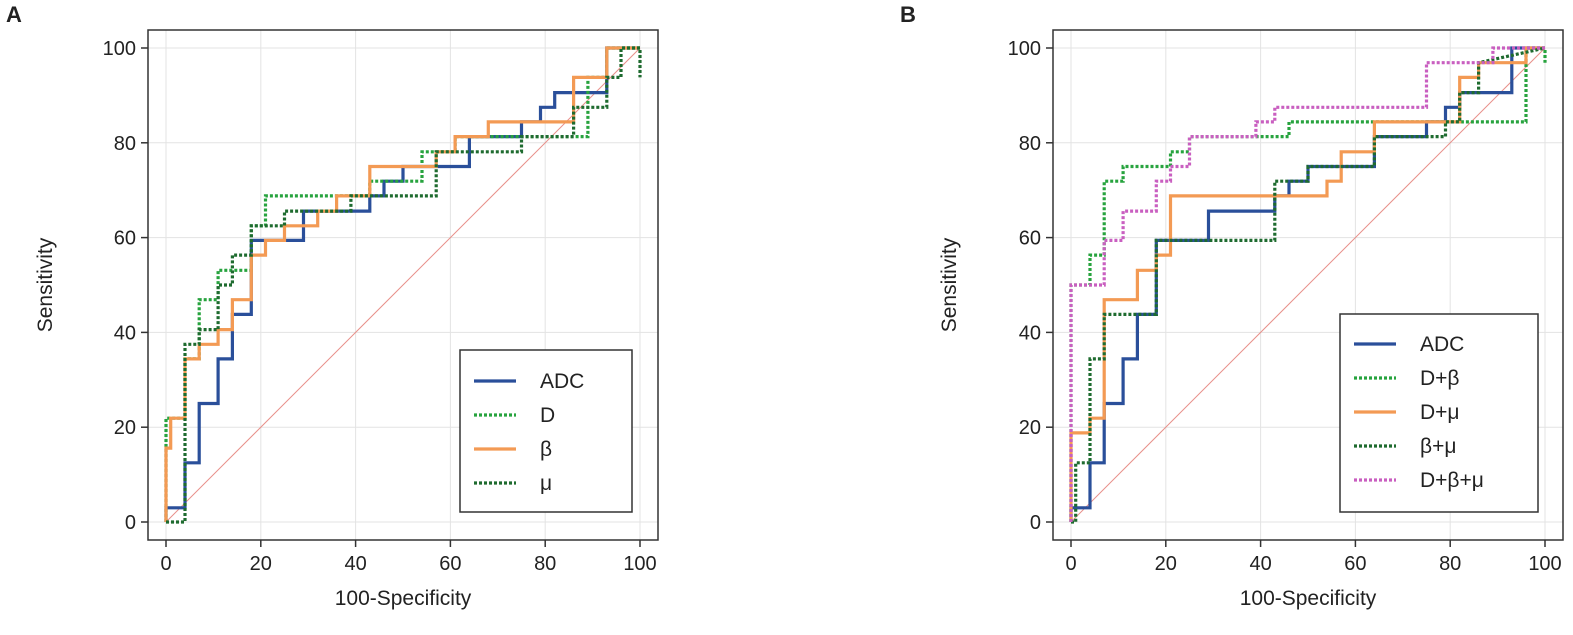 This screenshot has height=635, width=1573. What do you see at coordinates (546, 483) in the screenshot?
I see `legend-label-mu: μ` at bounding box center [546, 483].